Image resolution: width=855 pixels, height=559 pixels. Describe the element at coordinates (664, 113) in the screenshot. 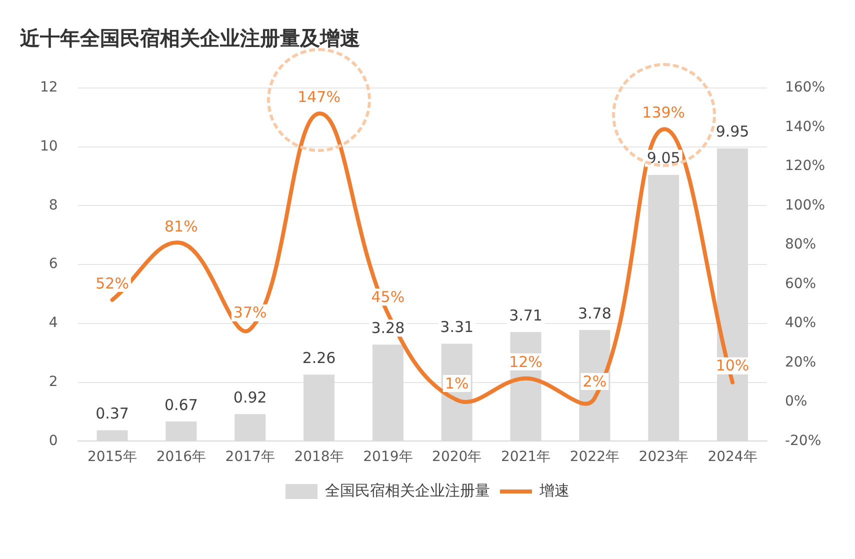

I see `data-label: 139%` at that location.